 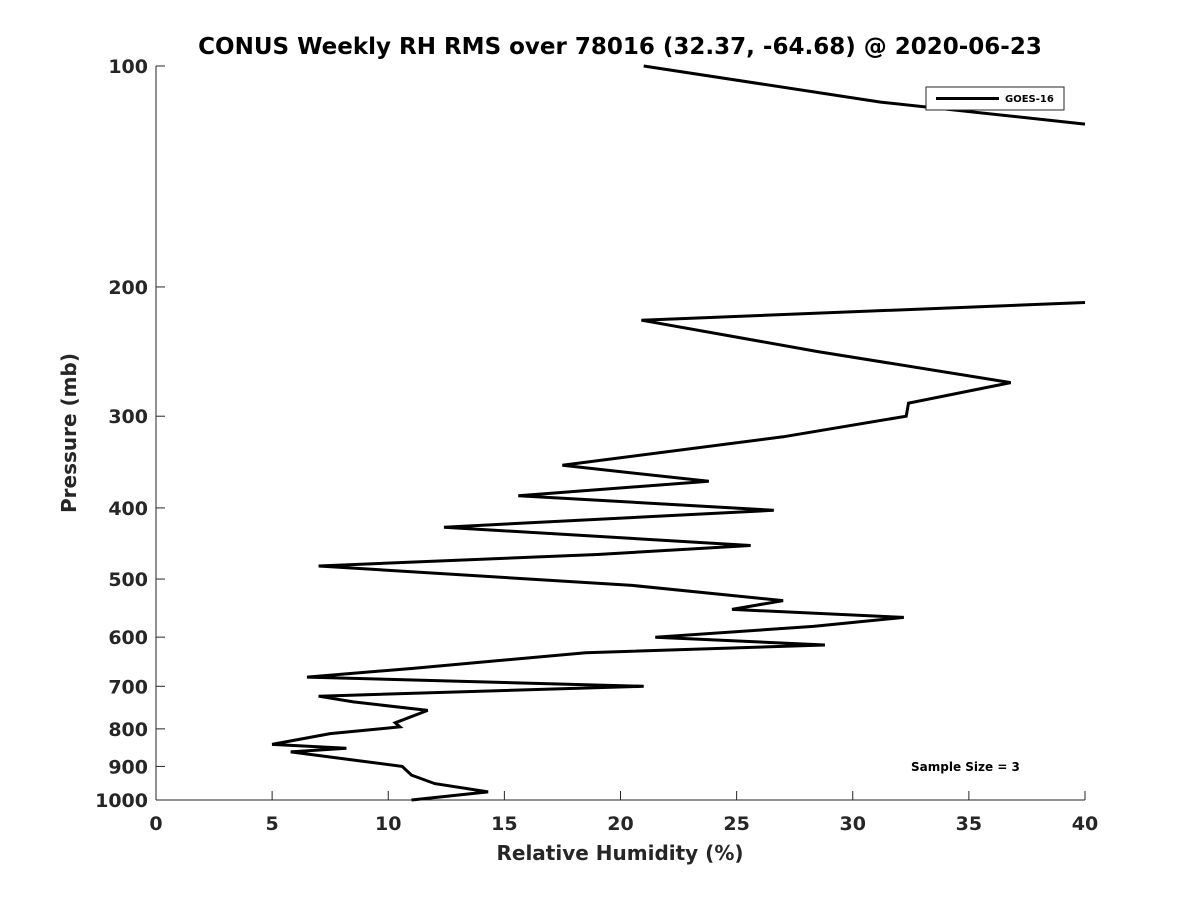 I want to click on series-line-goes16-upper, so click(x=864, y=95).